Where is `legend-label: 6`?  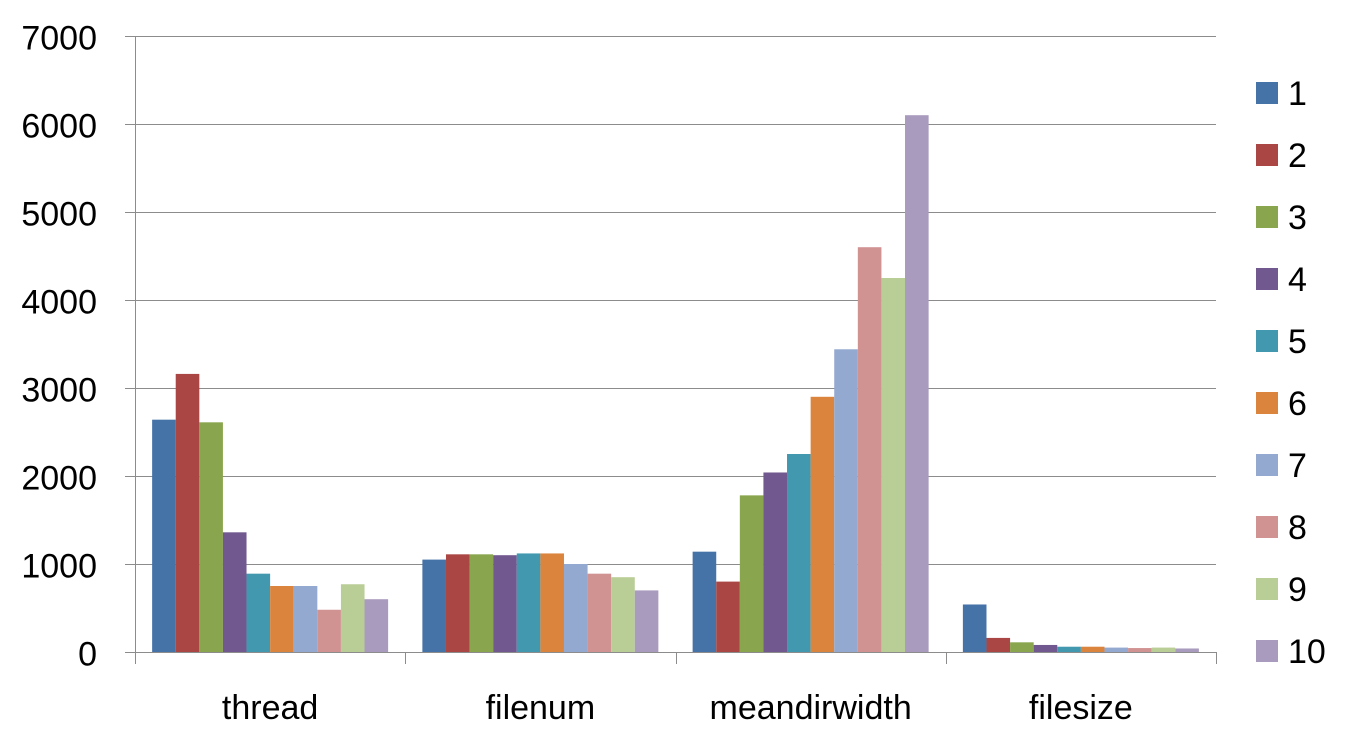
legend-label: 6 is located at coordinates (1297, 404).